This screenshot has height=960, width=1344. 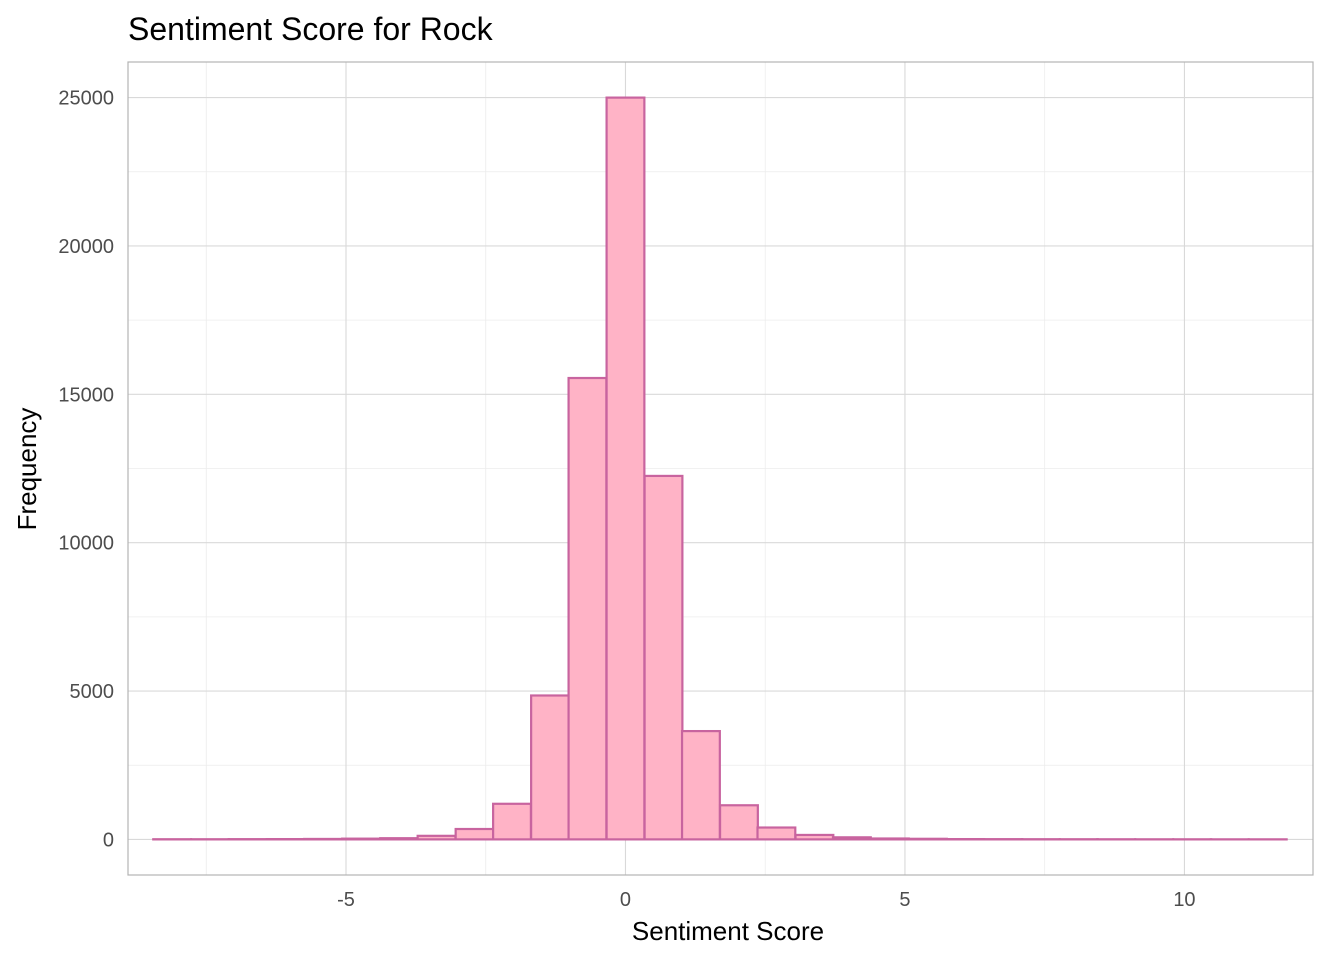 I want to click on x-tick-label: -5, so click(x=346, y=900).